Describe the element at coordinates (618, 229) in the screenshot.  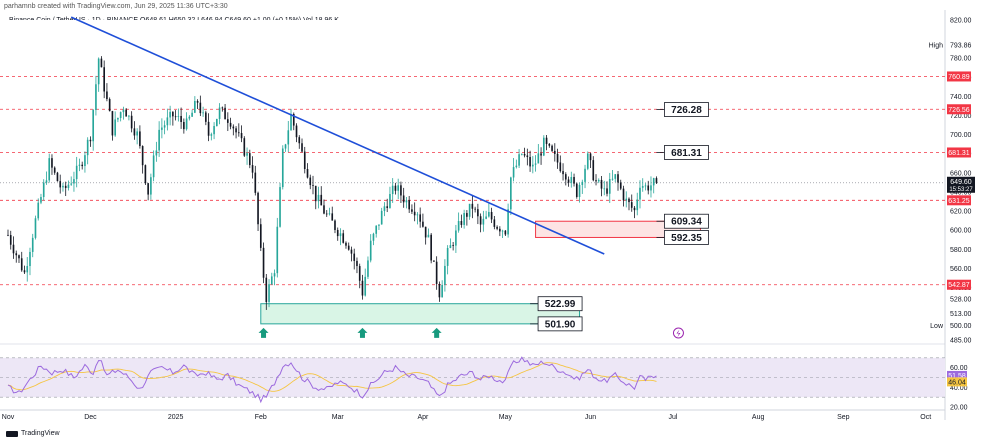
I see `demand-zone` at that location.